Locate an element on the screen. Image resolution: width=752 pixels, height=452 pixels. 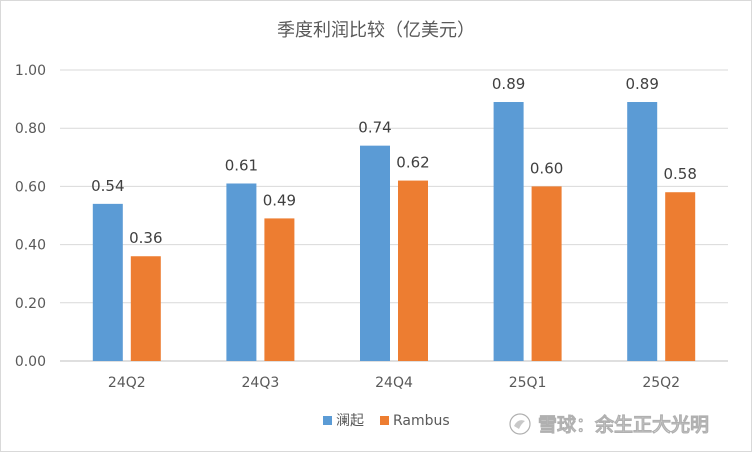
x-tick-label: 24Q4 is located at coordinates (394, 383).